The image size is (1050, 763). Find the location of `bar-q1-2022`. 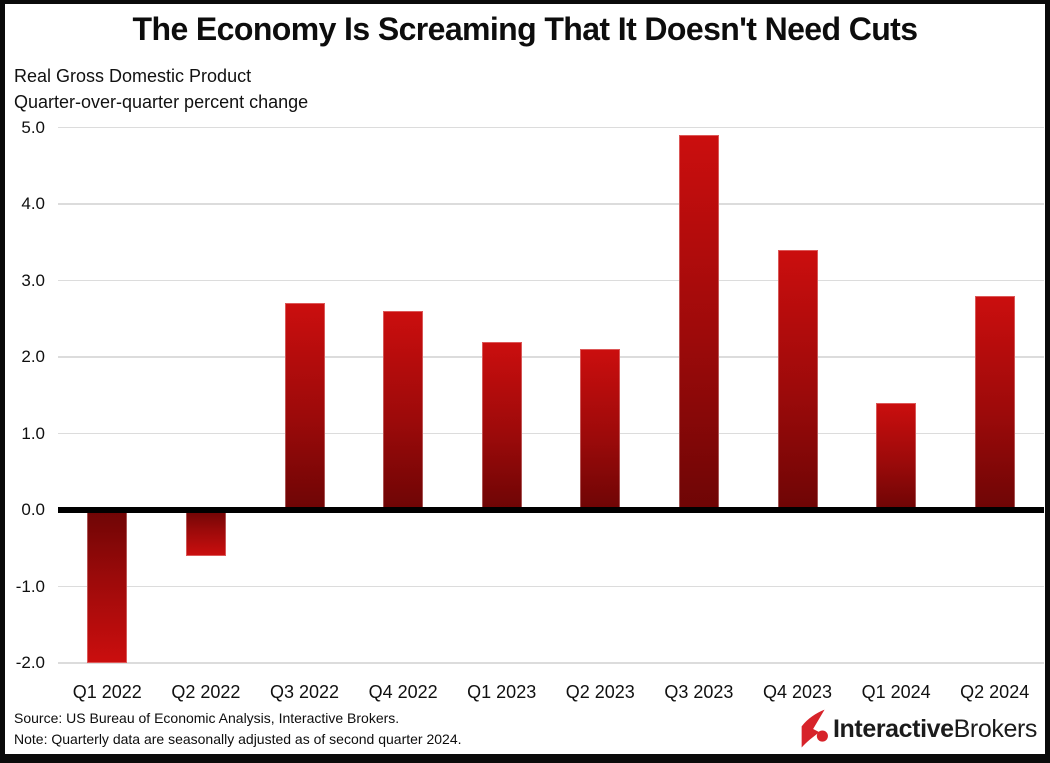

bar-q1-2022 is located at coordinates (107, 586).